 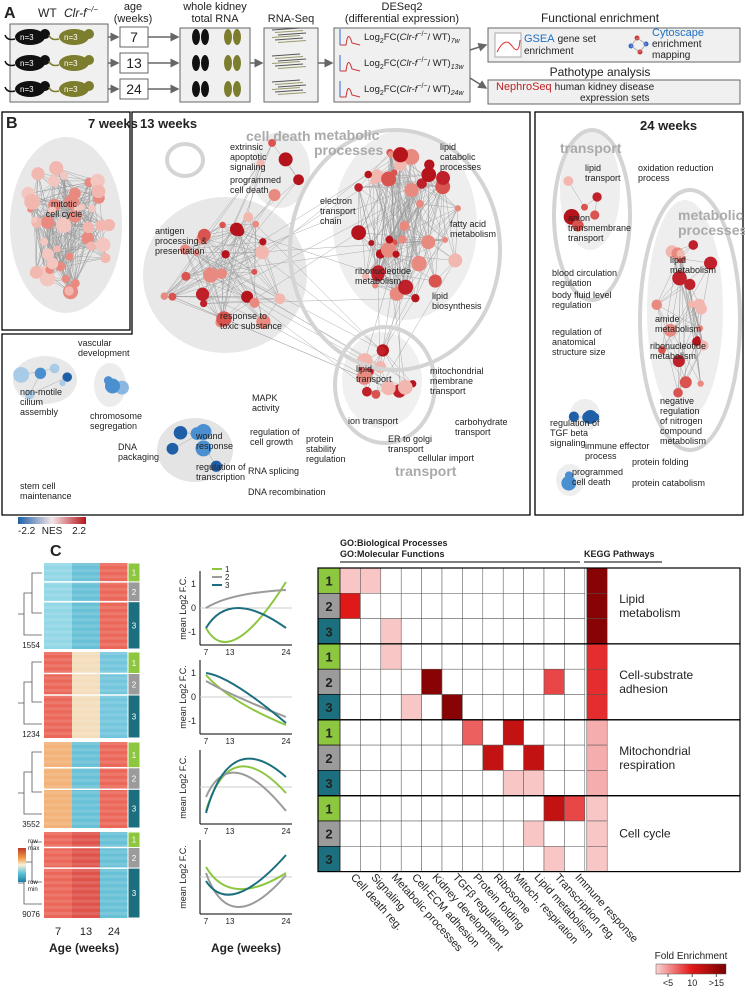 I want to click on term-label: ER to golgi, so click(x=410, y=439).